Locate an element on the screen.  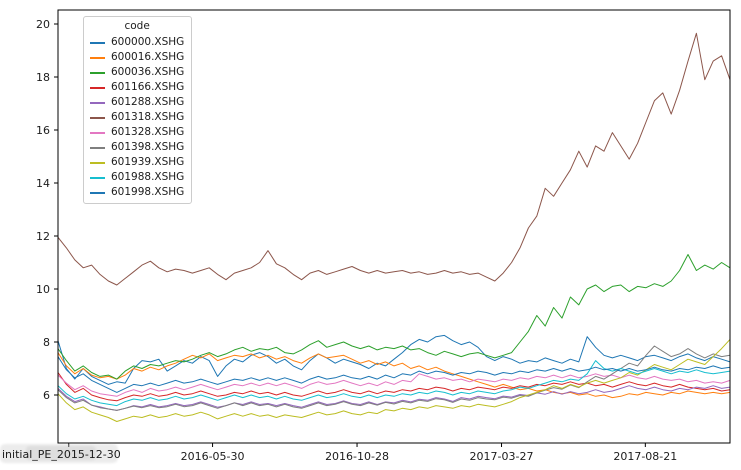
legend-label: 601939.XSHG is located at coordinates (148, 162).